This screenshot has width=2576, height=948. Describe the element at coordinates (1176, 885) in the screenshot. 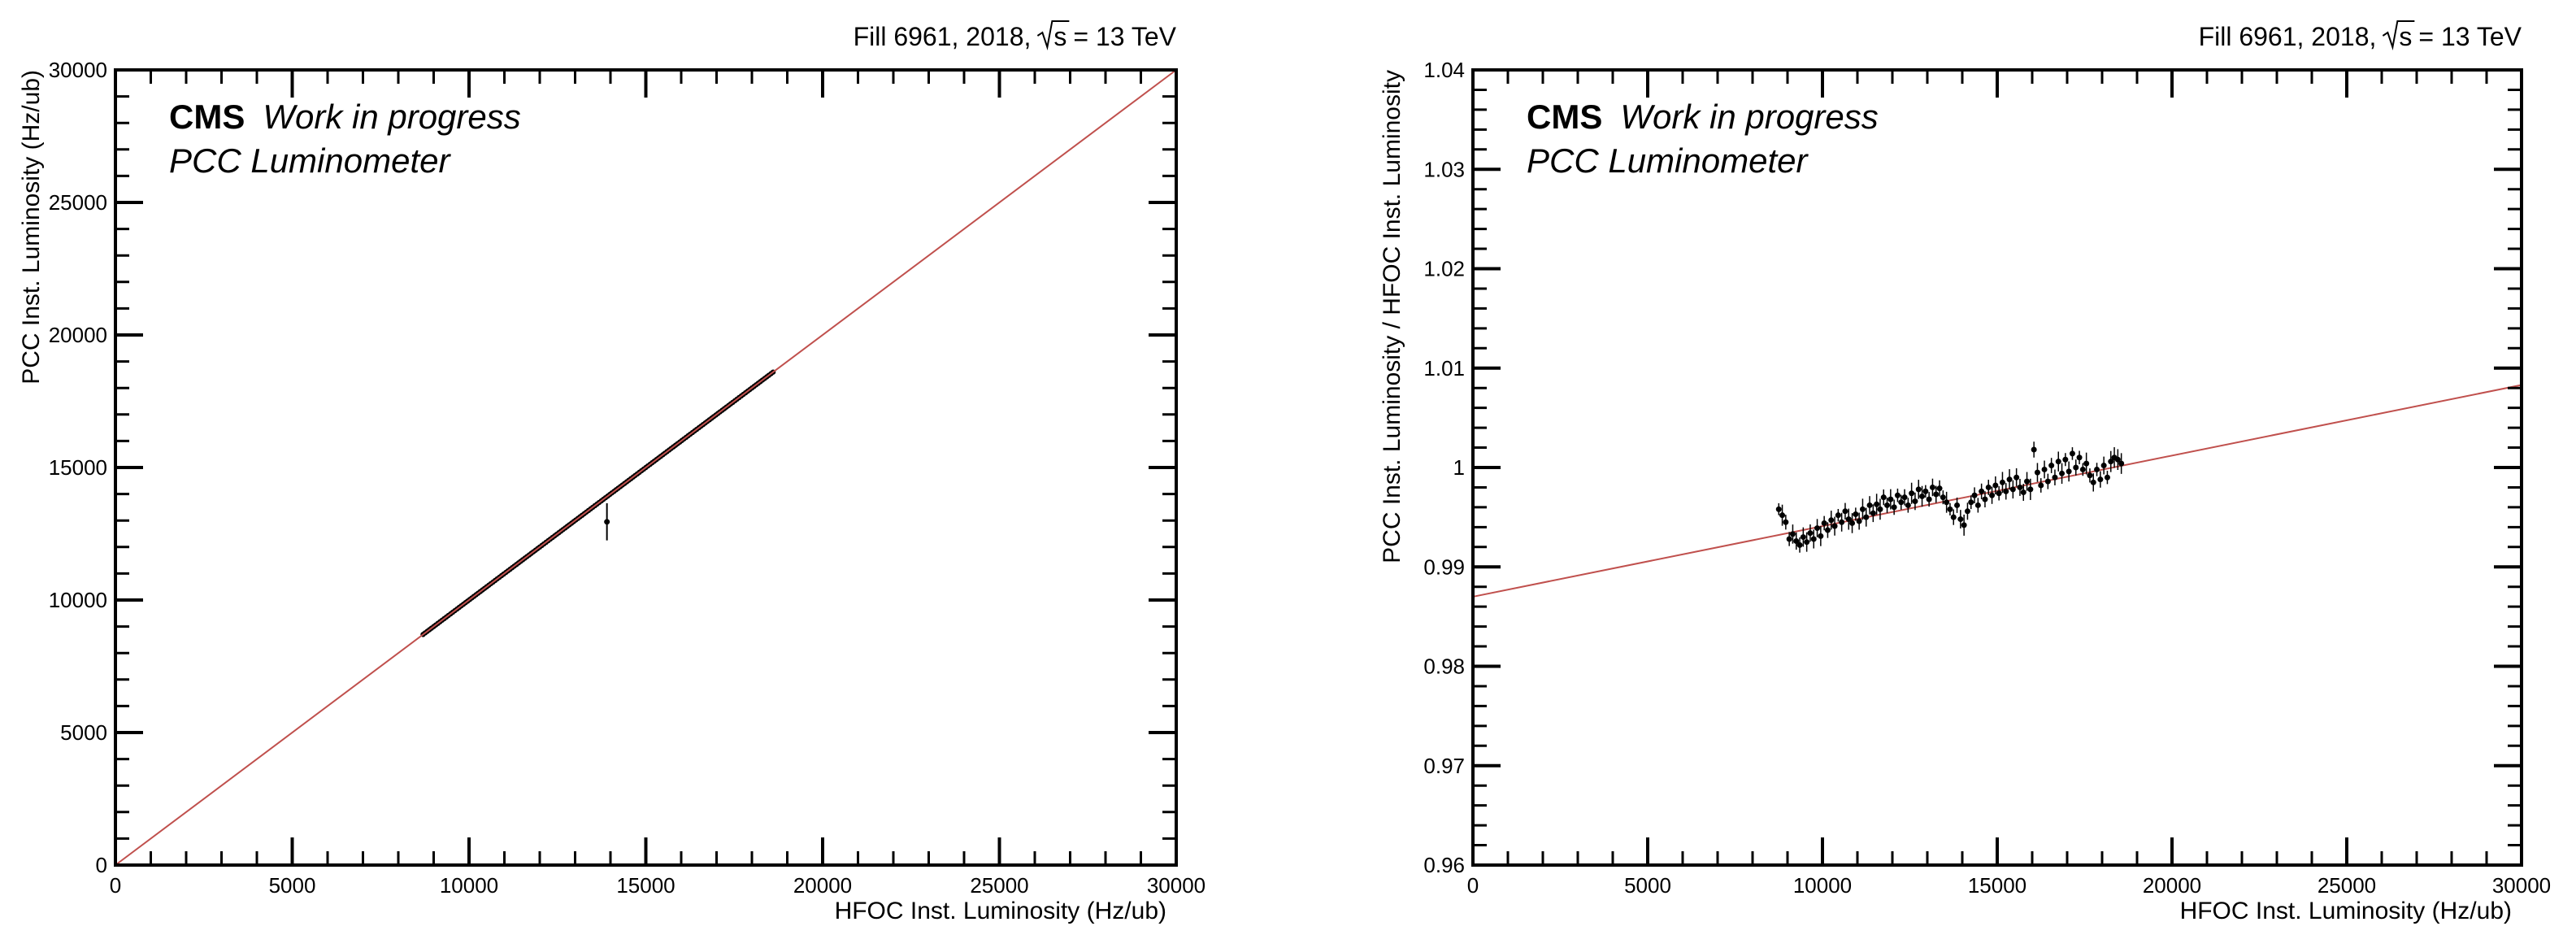

I see `left-x-tick-label: 30000` at that location.